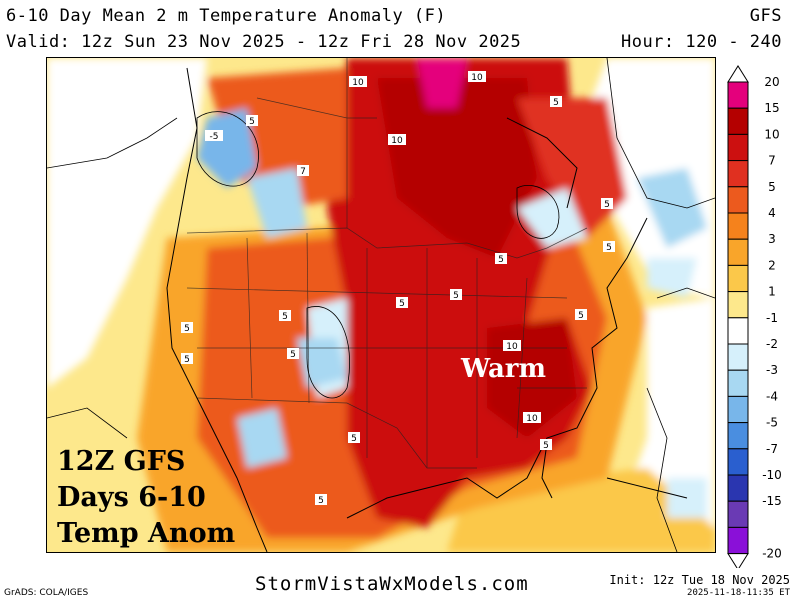 The image size is (800, 600). I want to click on colorbar-label: 4, so click(772, 213).